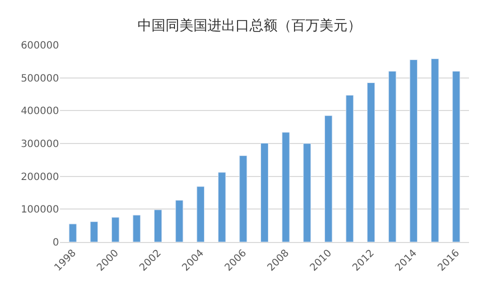 The height and width of the screenshot is (287, 499). Describe the element at coordinates (39, 112) in the screenshot. I see `y-tick-label: 400000` at that location.